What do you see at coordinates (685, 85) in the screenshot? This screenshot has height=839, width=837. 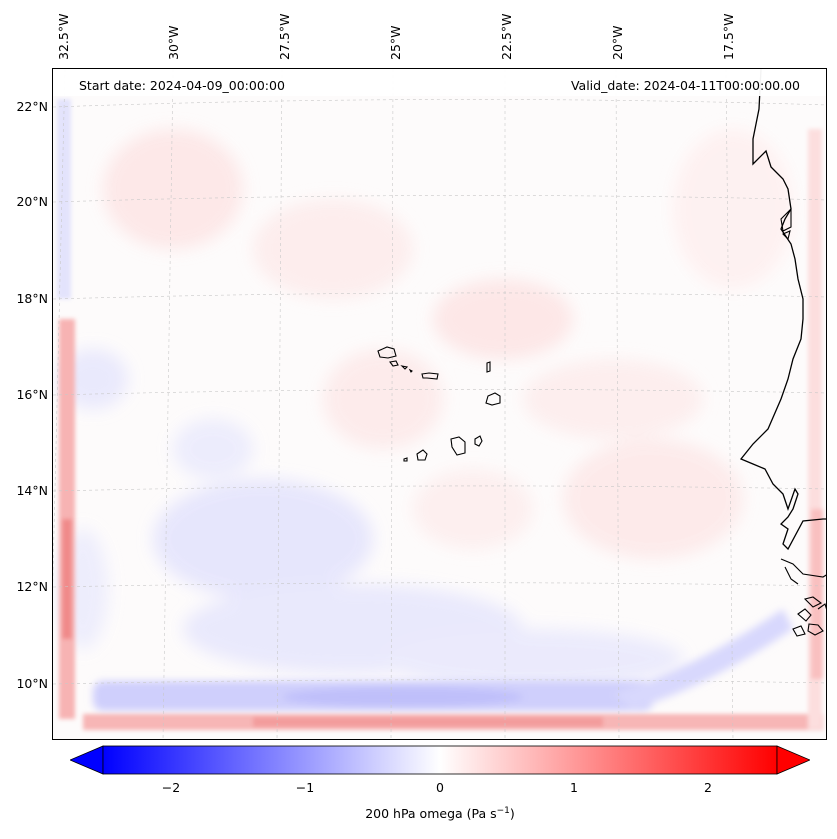 I see `valid-date-label: Valid_date: 2024-04-11T00:00:00.00` at bounding box center [685, 85].